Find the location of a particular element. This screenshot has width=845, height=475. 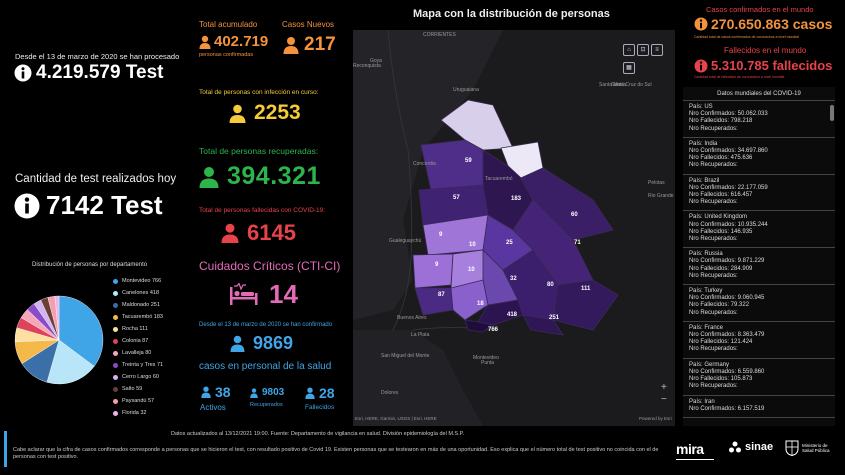

new-cases-label: Casos Nuevos is located at coordinates (308, 24).